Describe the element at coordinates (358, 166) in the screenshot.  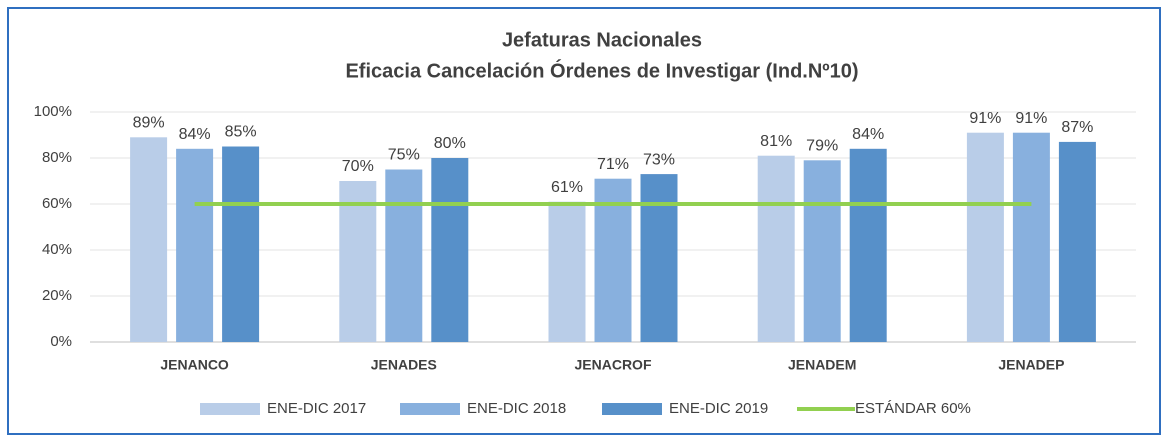
I see `data-label: 70%` at that location.